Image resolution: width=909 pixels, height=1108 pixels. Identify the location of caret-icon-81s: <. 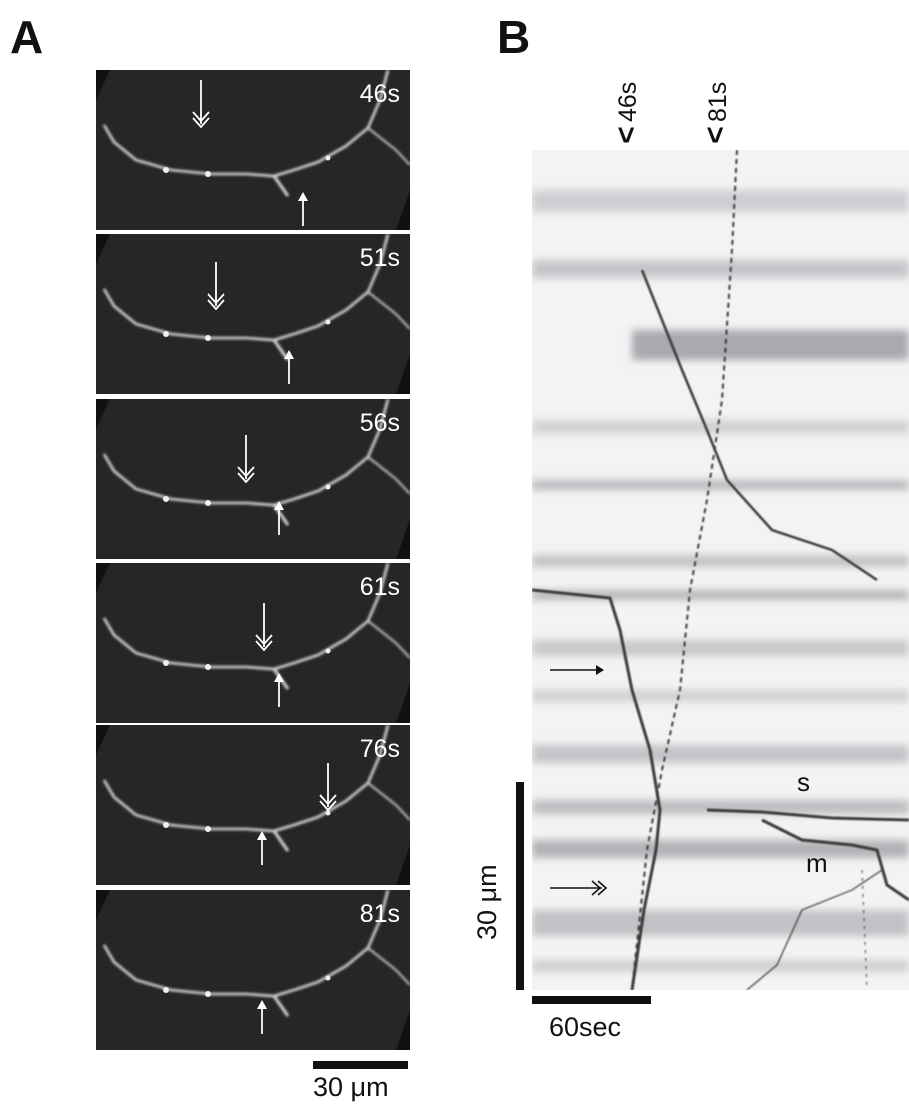
(715, 135).